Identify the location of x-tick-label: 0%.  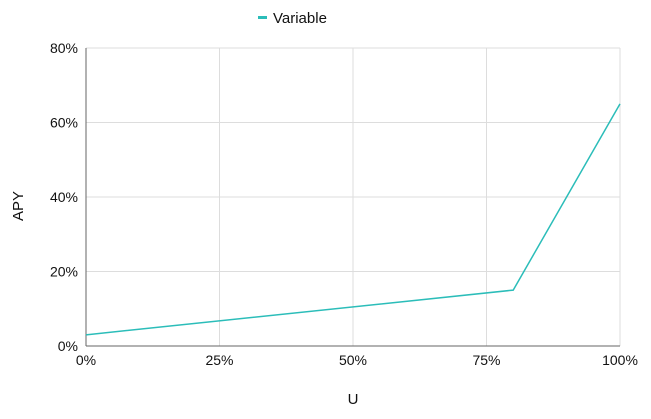
(86, 360).